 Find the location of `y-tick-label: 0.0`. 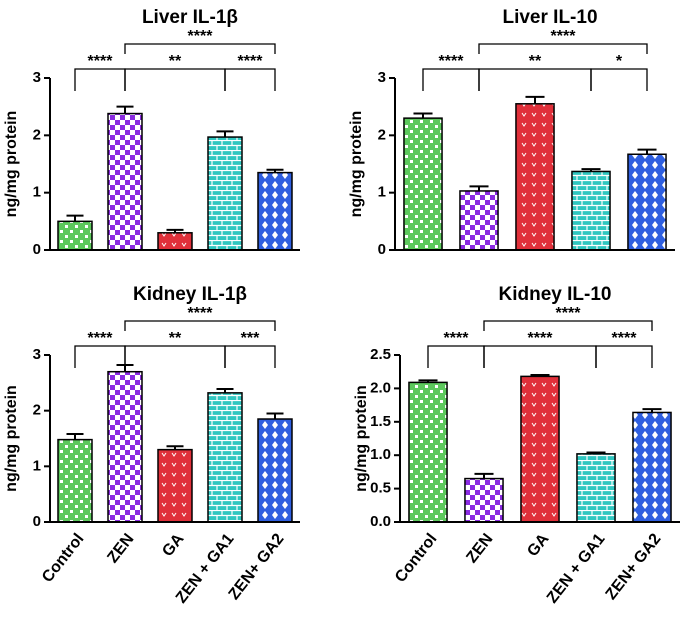

y-tick-label: 0.0 is located at coordinates (380, 521).